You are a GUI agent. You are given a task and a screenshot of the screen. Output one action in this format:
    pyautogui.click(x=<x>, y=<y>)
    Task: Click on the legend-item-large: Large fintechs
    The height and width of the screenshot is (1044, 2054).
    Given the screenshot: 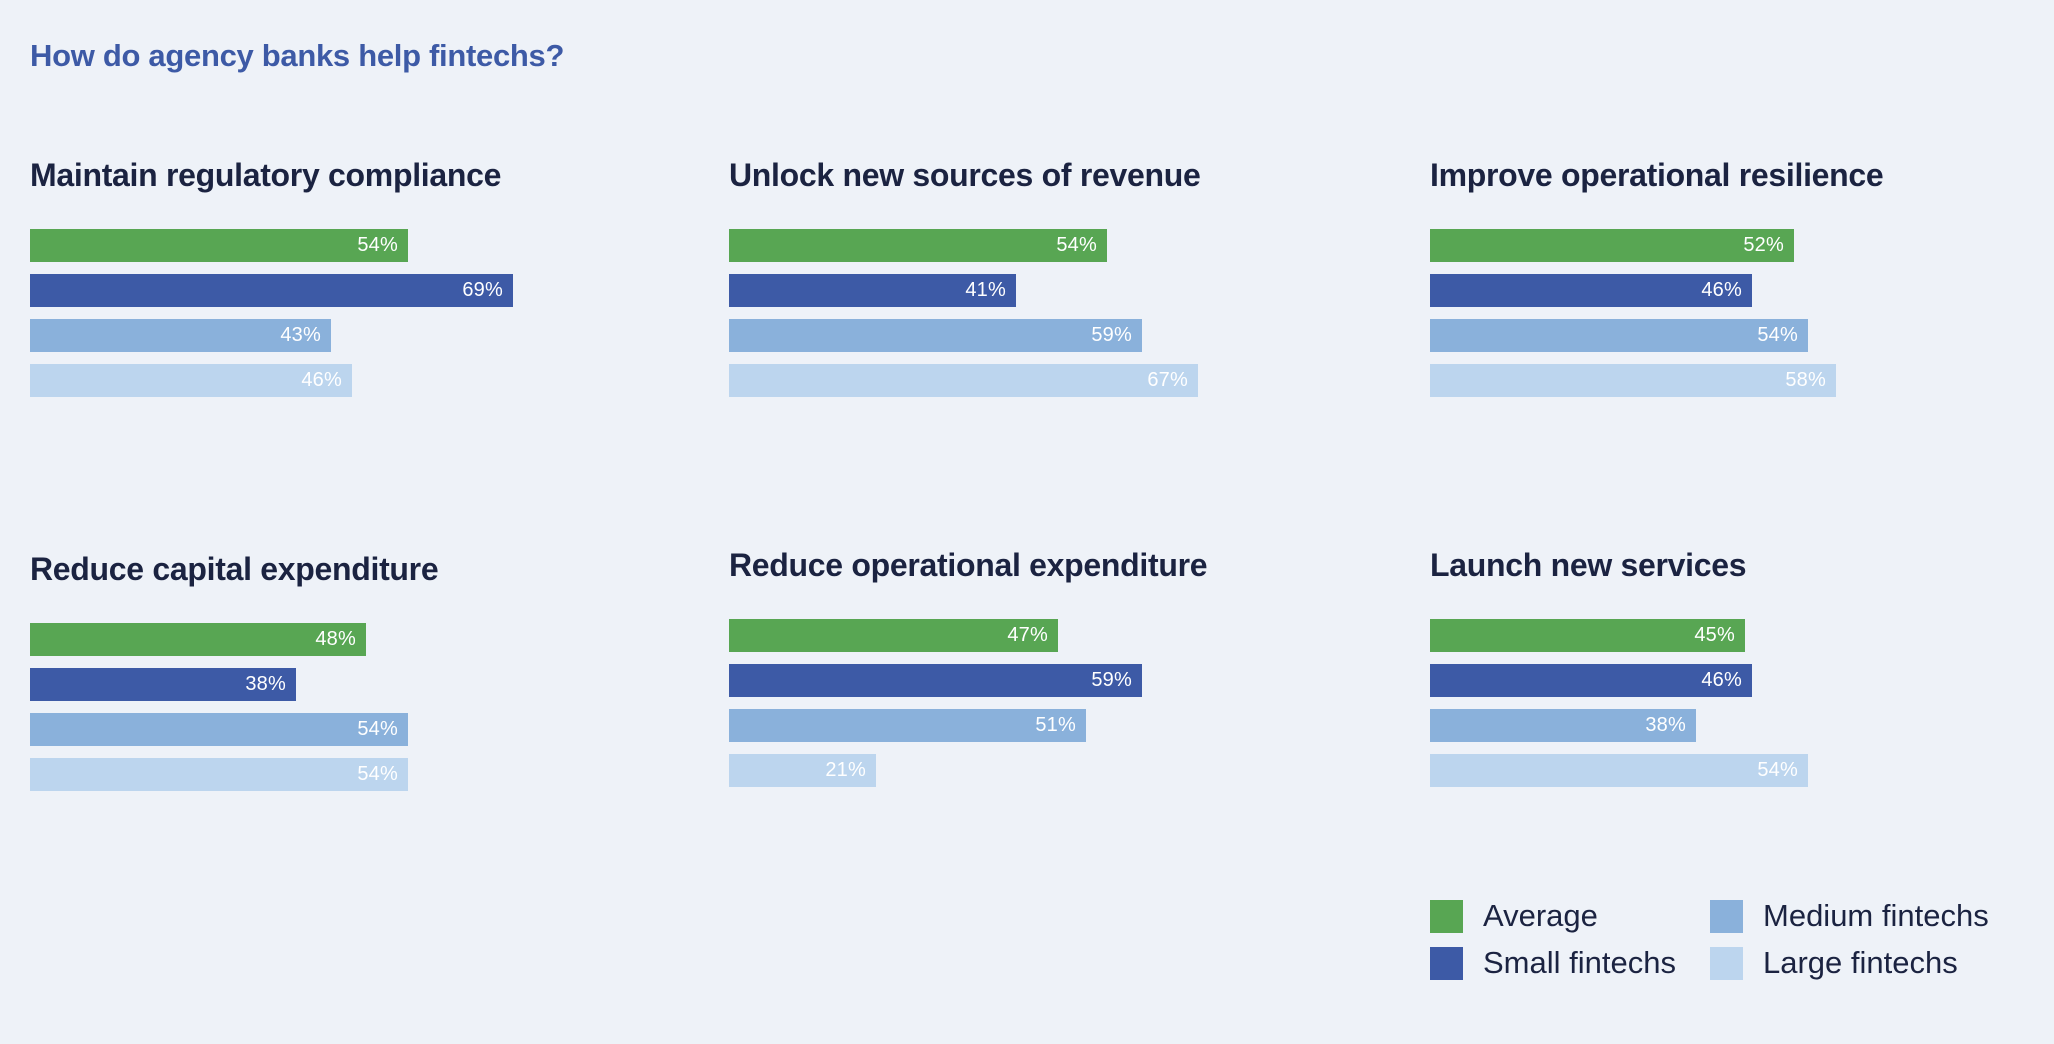 What is the action you would take?
    pyautogui.click(x=1834, y=963)
    